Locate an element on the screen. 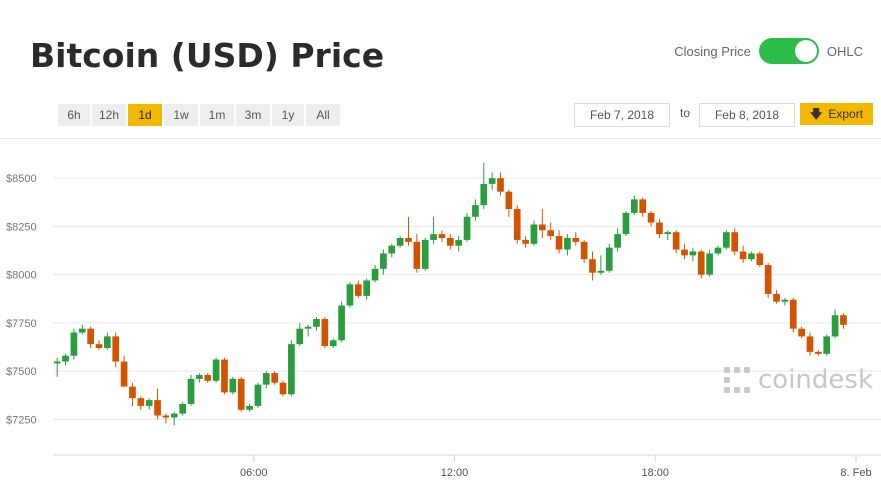 The image size is (881, 496). chart-mode-toggle is located at coordinates (788, 51).